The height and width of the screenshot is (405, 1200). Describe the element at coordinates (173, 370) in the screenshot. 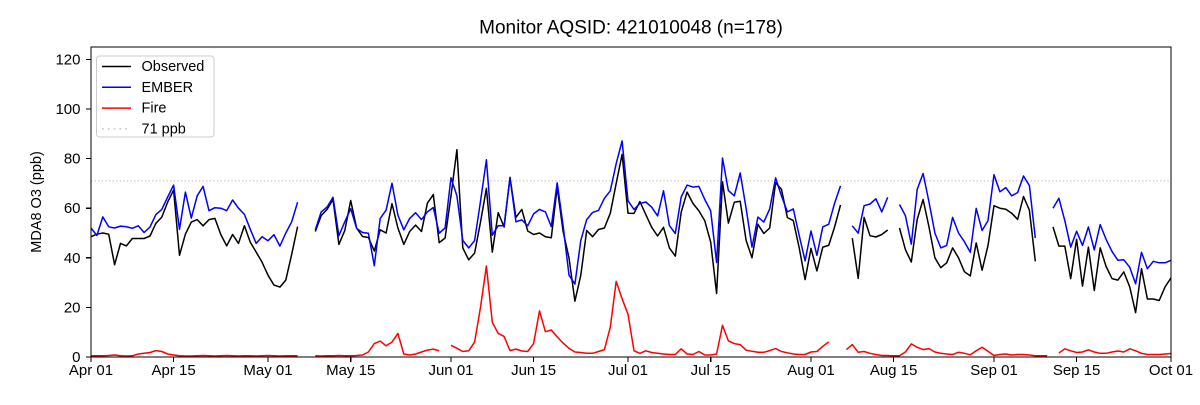

I see `svg-text: Apr 15` at that location.